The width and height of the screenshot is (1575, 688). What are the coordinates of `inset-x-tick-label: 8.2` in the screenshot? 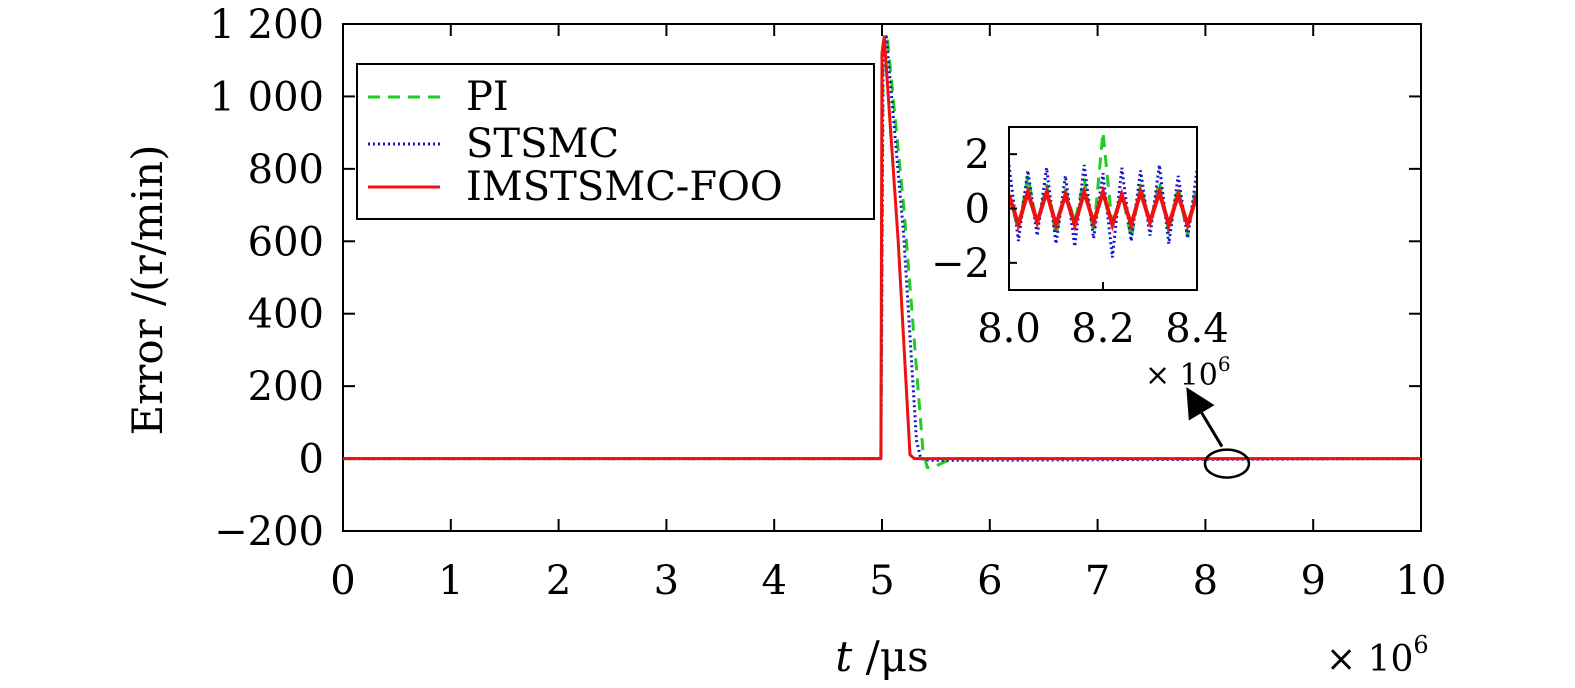 It's located at (1103, 329).